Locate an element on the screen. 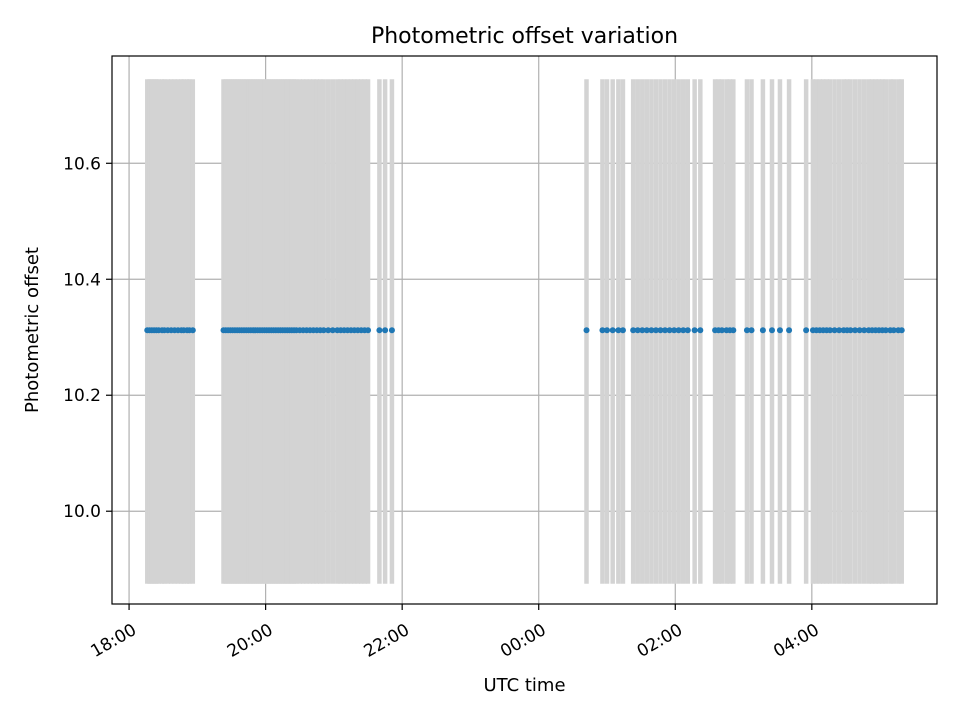 The width and height of the screenshot is (960, 720). y-axis: 10.0 10.2 10.4 10.6 is located at coordinates (87, 338).